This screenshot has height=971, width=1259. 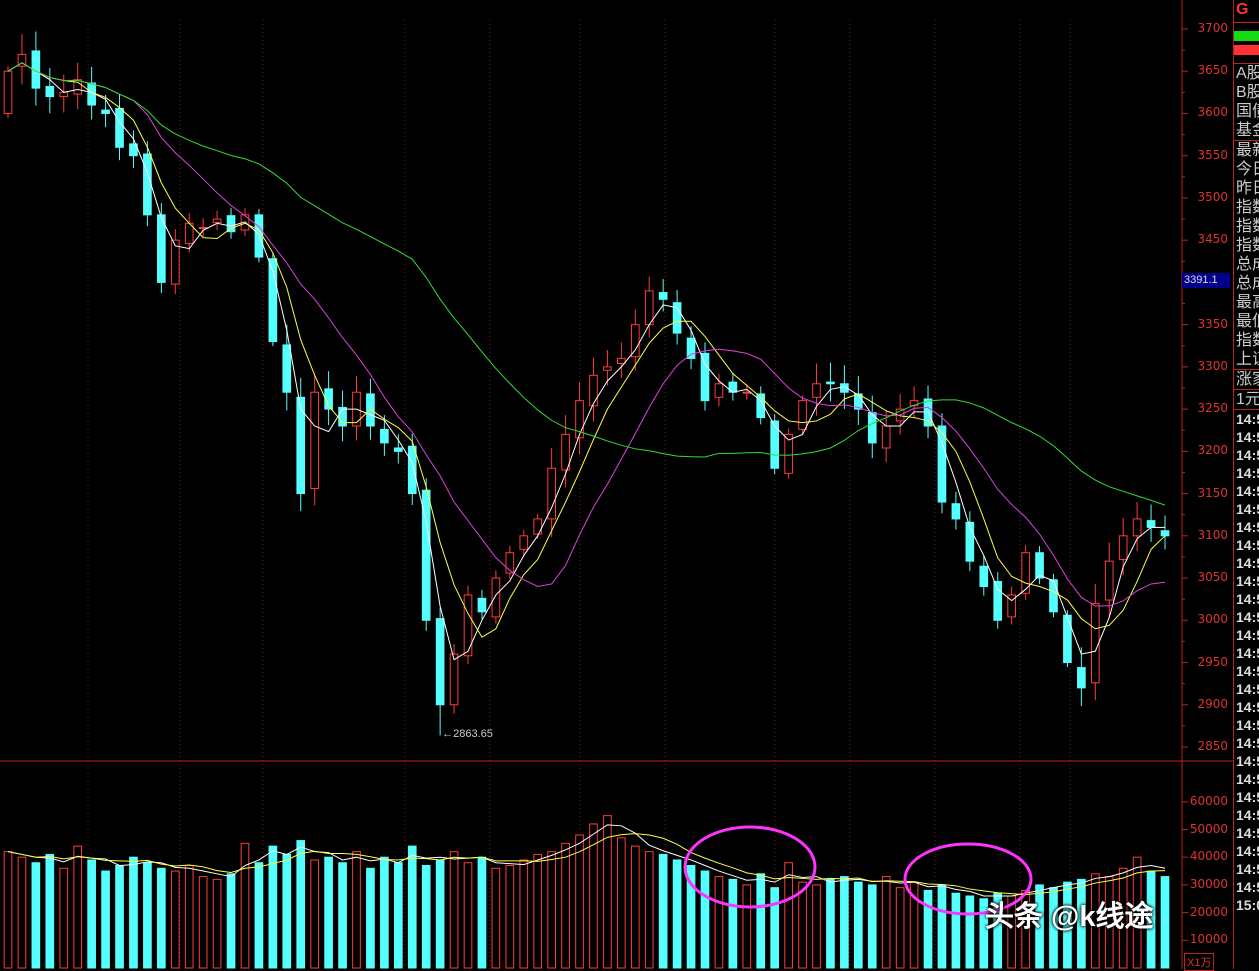 What do you see at coordinates (1212, 492) in the screenshot?
I see `price-tick-label: 3150` at bounding box center [1212, 492].